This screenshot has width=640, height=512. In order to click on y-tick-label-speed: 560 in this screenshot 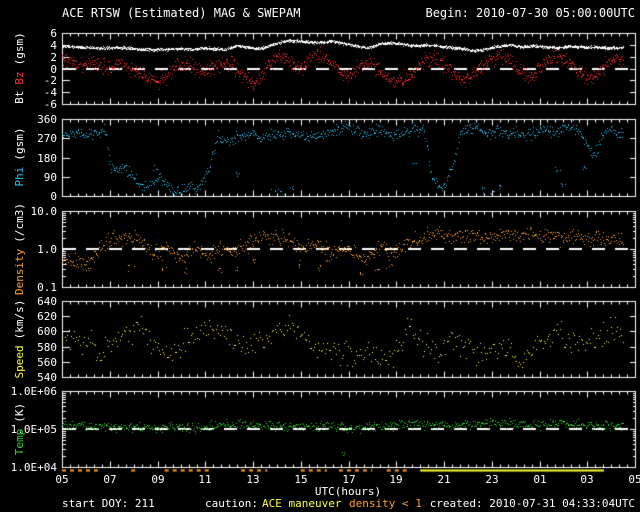, I will do `click(47, 362)`.